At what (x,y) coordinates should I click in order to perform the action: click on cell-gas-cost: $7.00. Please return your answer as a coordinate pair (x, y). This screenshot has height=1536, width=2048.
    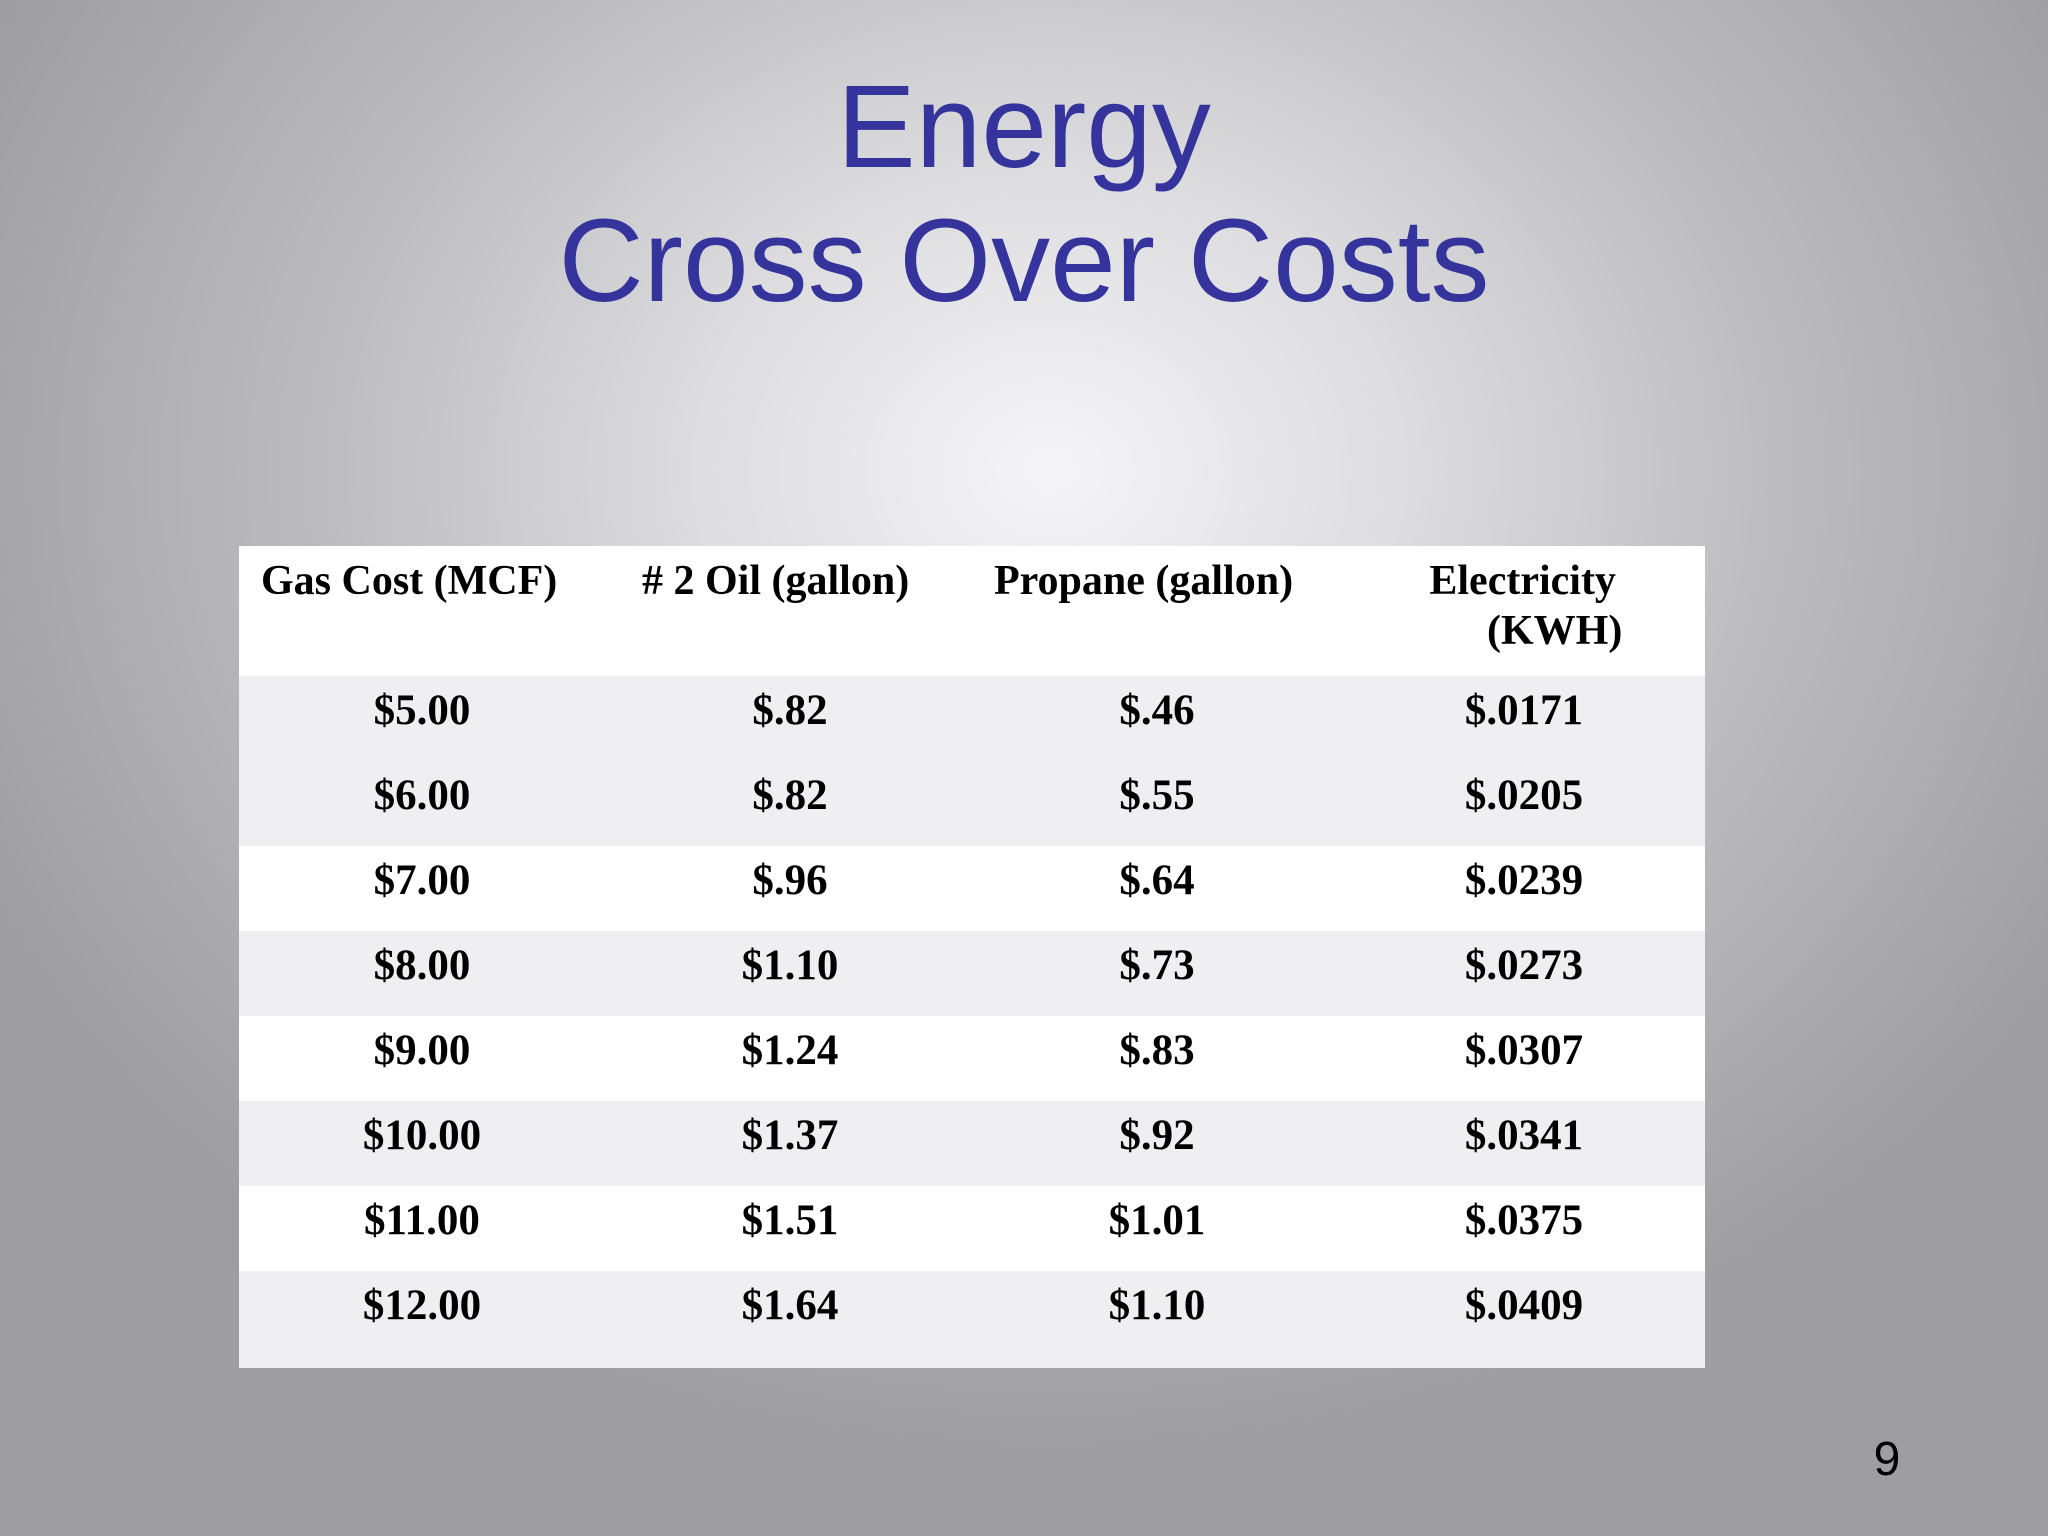
    Looking at the image, I should click on (422, 880).